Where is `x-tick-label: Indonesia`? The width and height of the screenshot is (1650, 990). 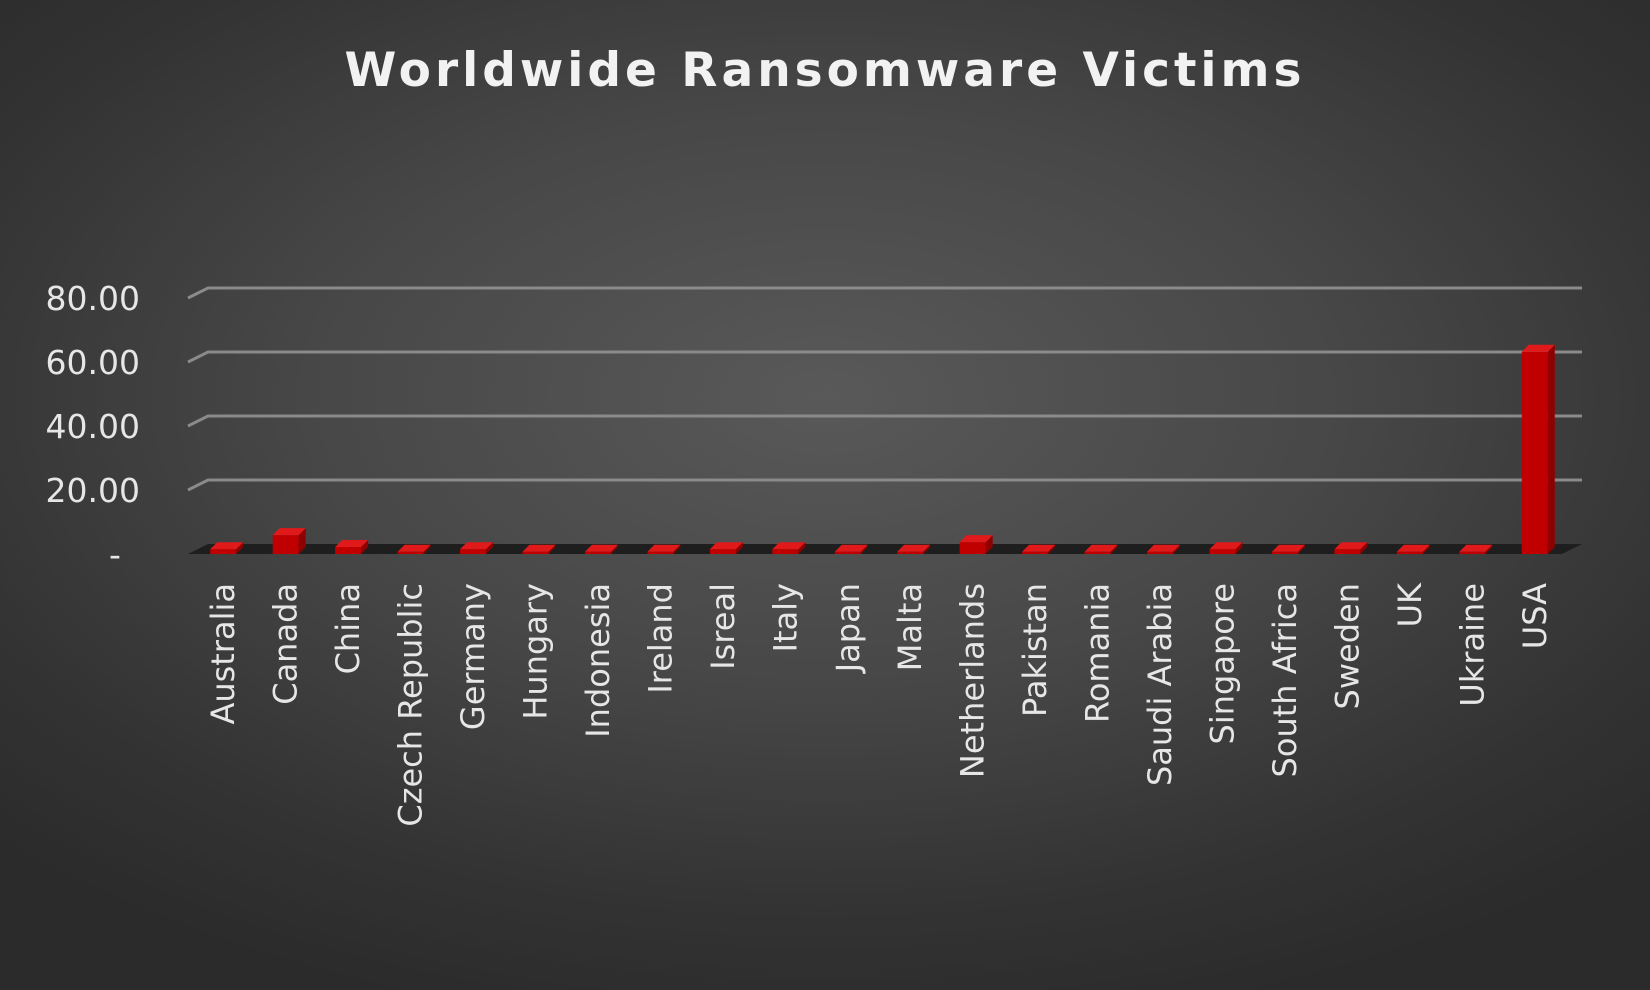
x-tick-label: Indonesia is located at coordinates (598, 660).